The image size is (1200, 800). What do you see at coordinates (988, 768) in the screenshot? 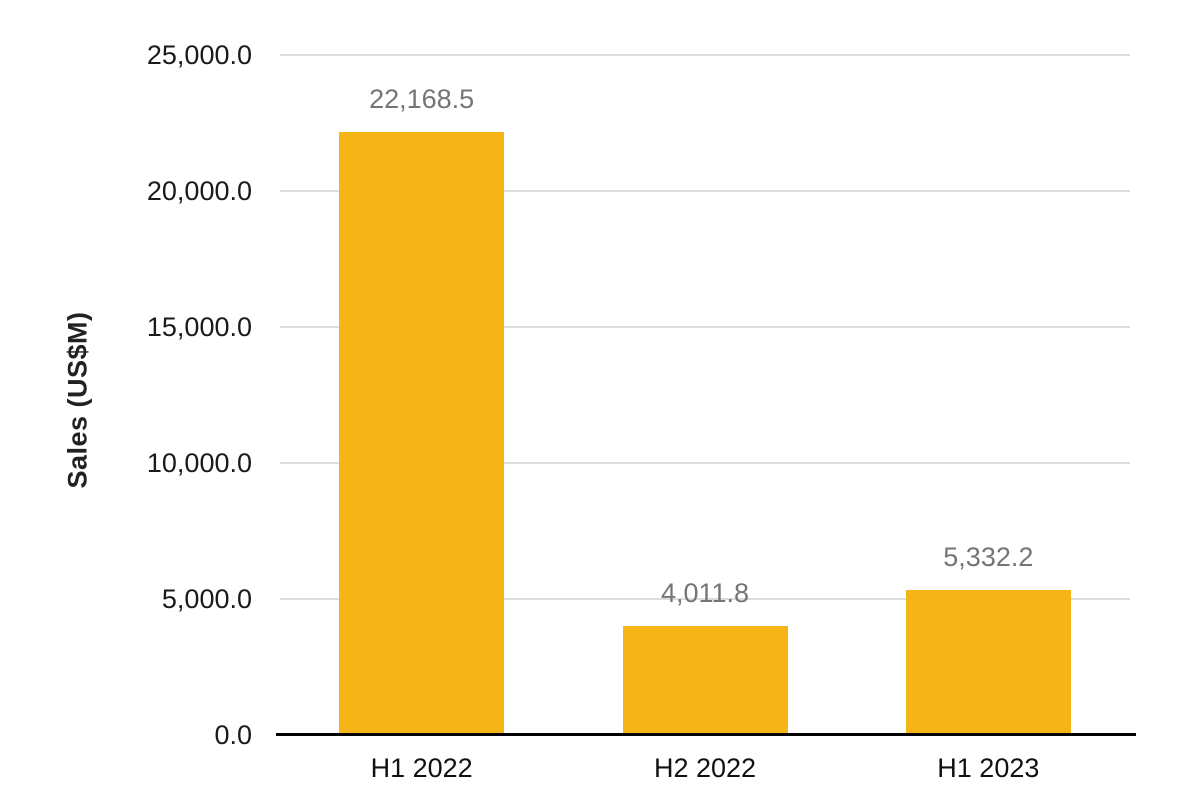
I see `x-tick-label: H1 2023` at bounding box center [988, 768].